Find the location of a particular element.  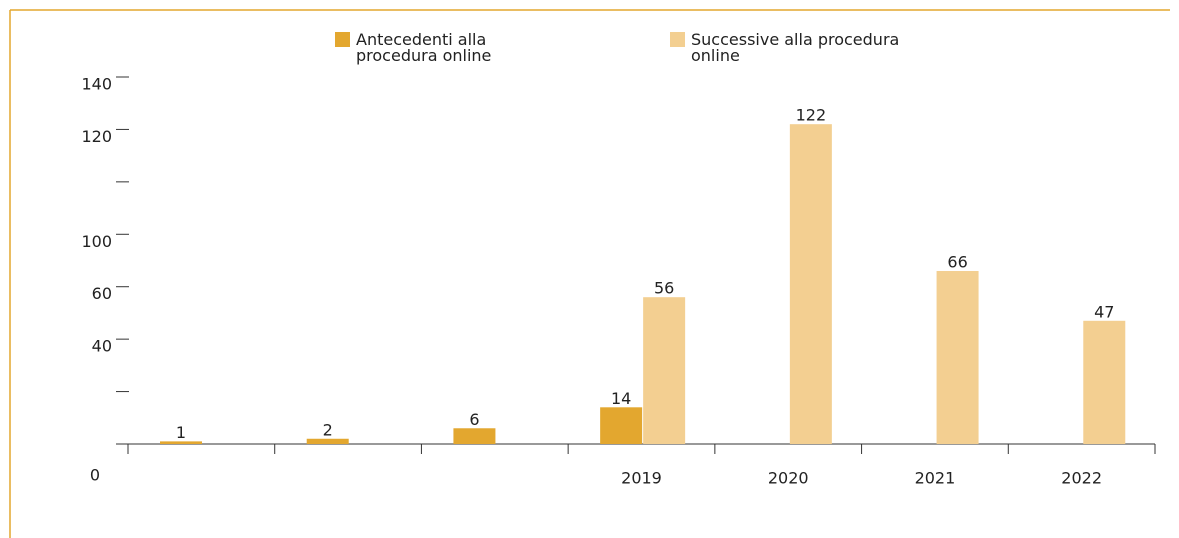

y-tick-label: 40 is located at coordinates (102, 346).